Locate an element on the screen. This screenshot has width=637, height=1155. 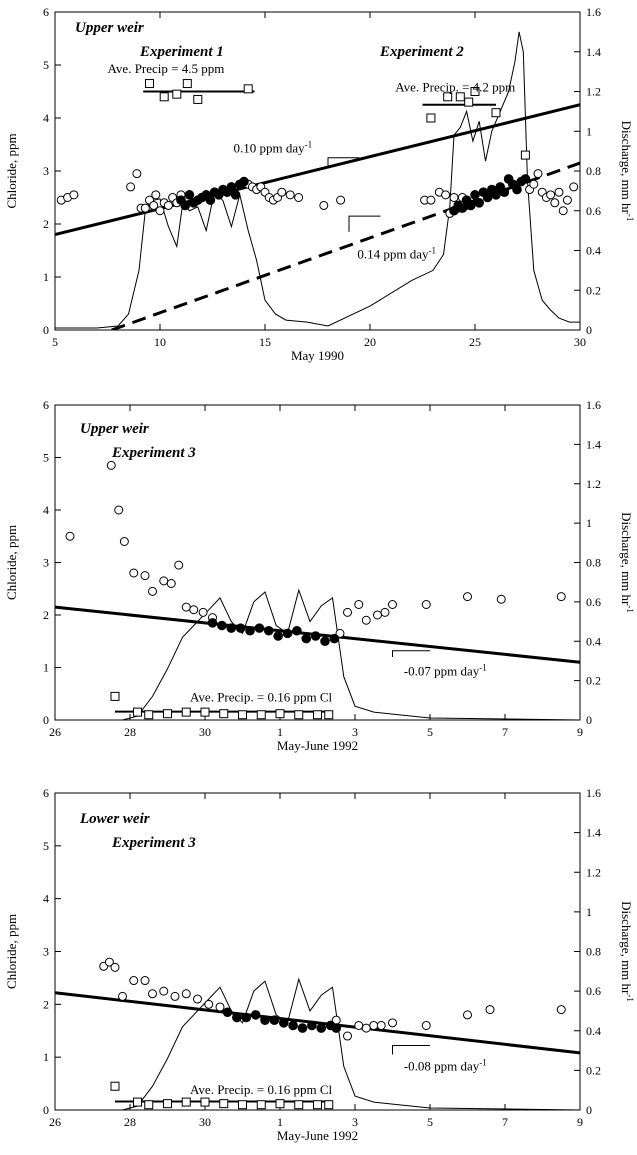
annotation-text: -0.07 ppm day is located at coordinates (442, 670).